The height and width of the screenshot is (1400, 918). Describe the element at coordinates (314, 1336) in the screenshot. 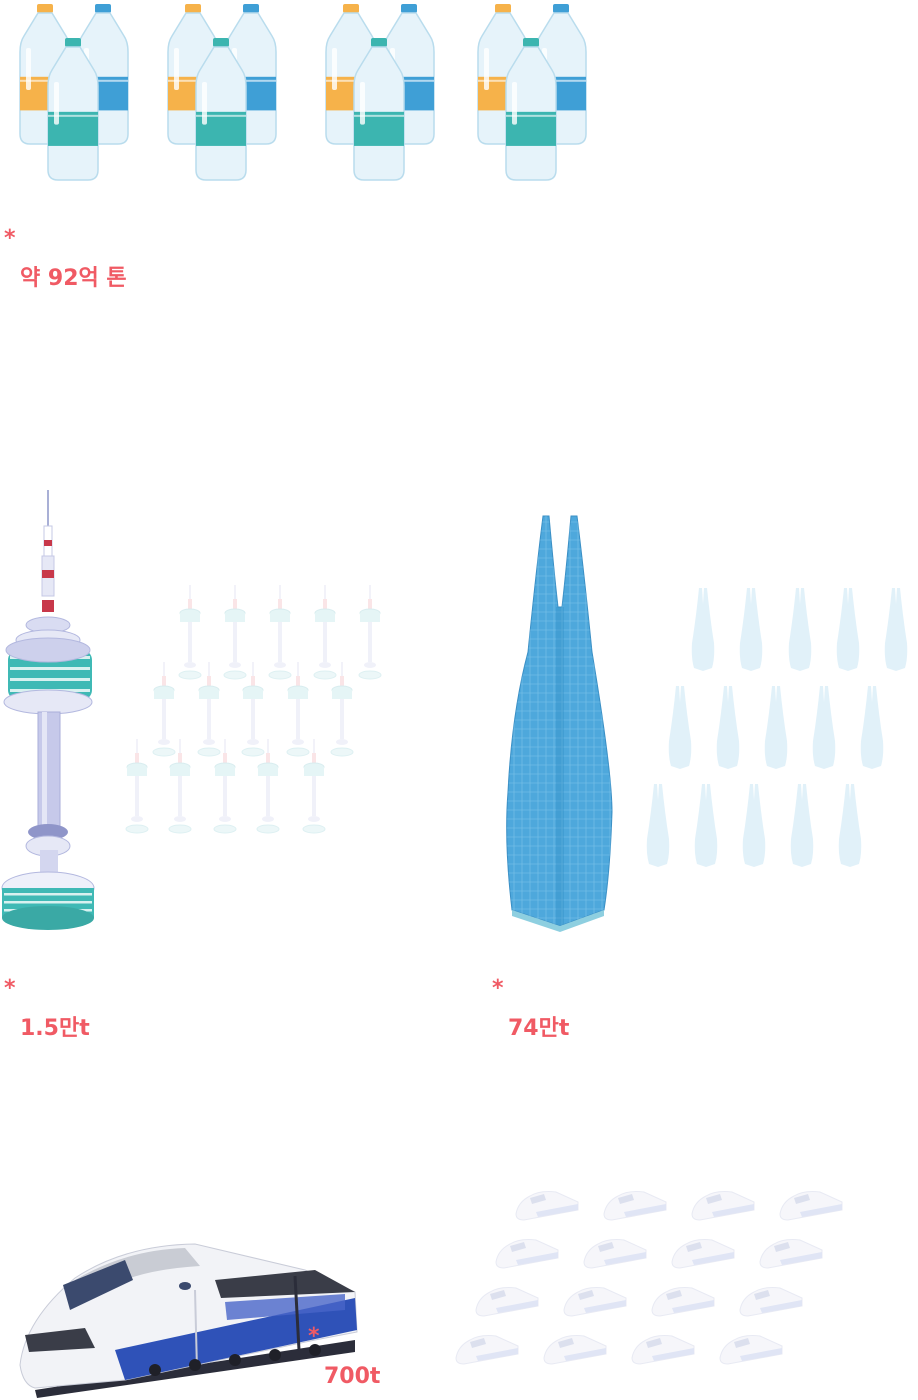

I see `train-asterisk: *` at that location.